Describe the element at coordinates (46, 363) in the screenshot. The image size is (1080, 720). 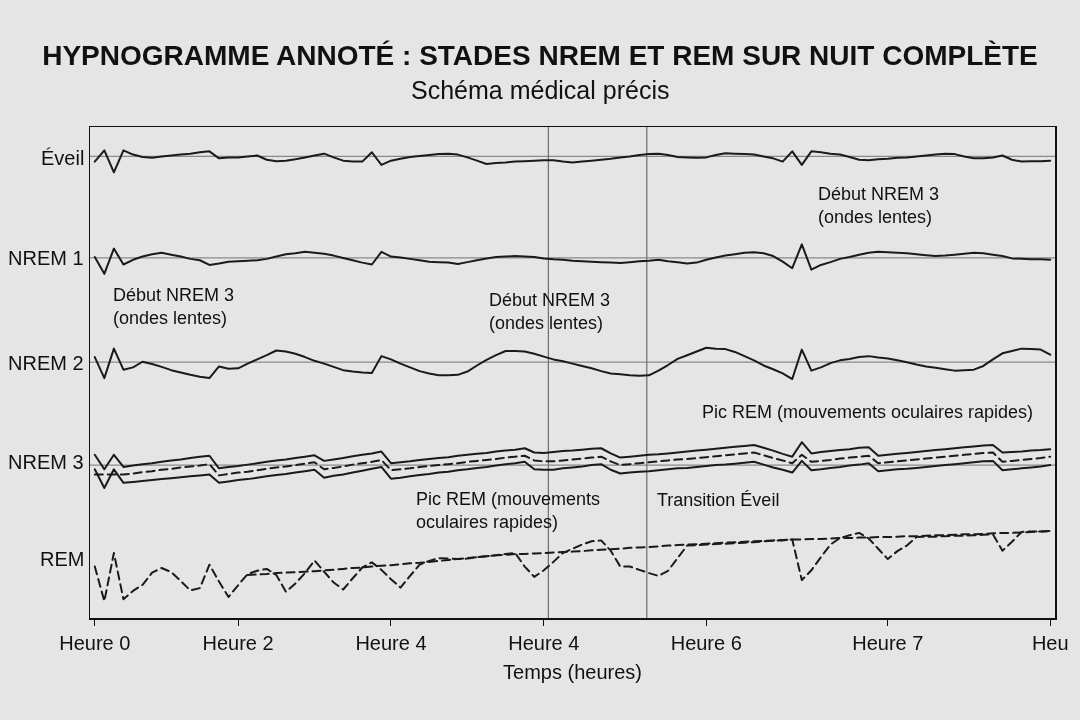
I see `series-label: NREM 2` at that location.